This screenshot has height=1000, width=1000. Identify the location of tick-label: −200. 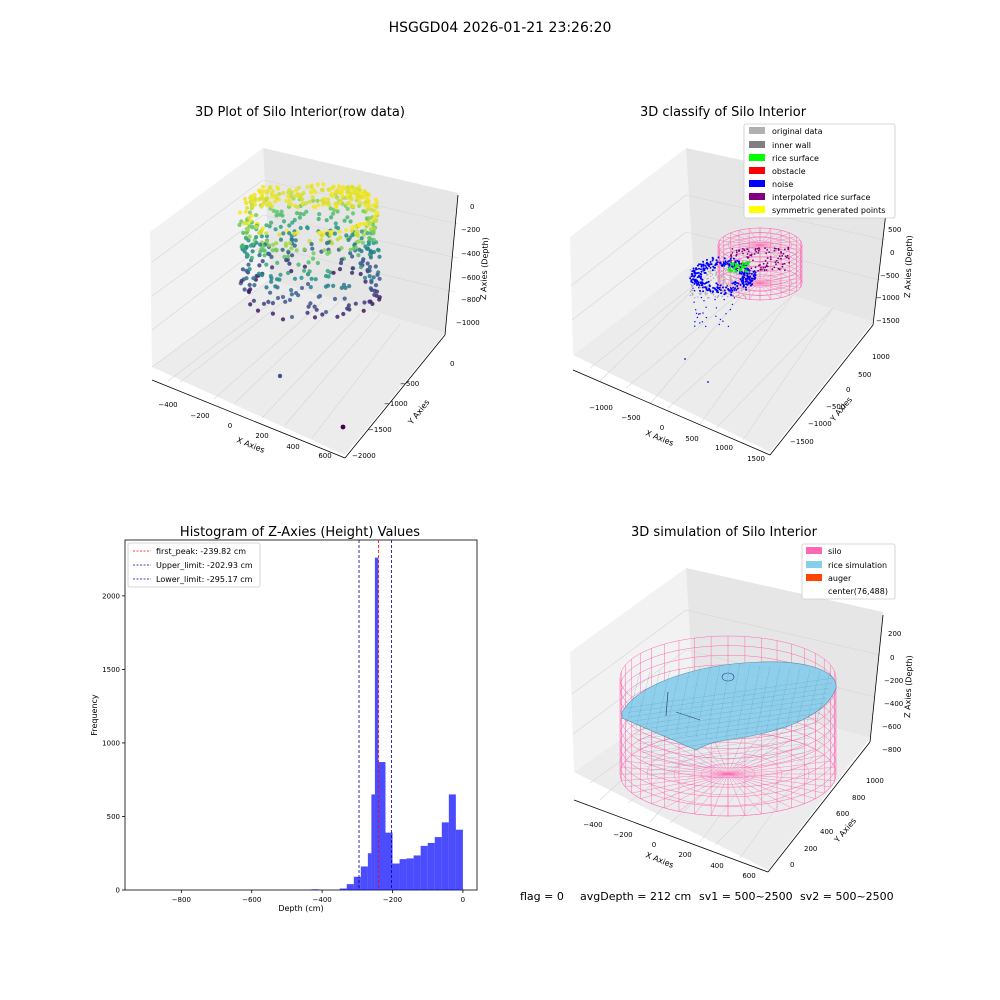
(622, 835).